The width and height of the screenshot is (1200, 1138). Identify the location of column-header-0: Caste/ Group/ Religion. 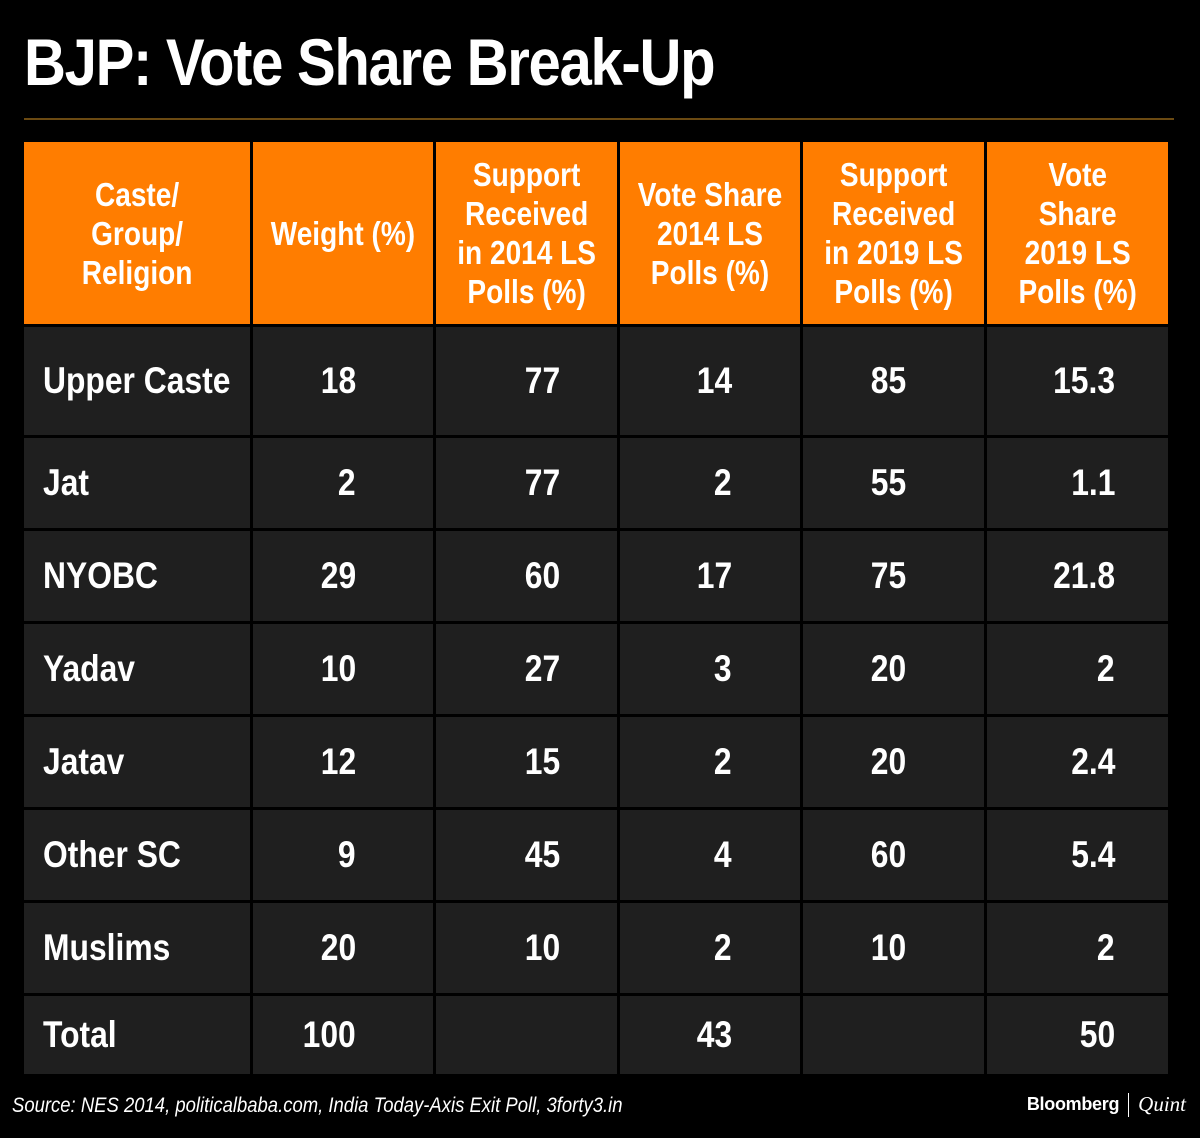
(137, 233).